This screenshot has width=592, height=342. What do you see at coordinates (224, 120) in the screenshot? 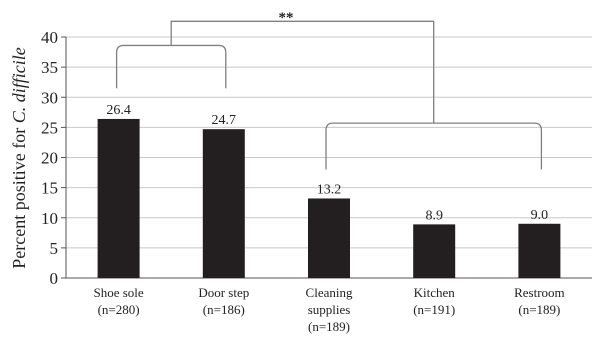
I see `data-label: 24.7` at bounding box center [224, 120].